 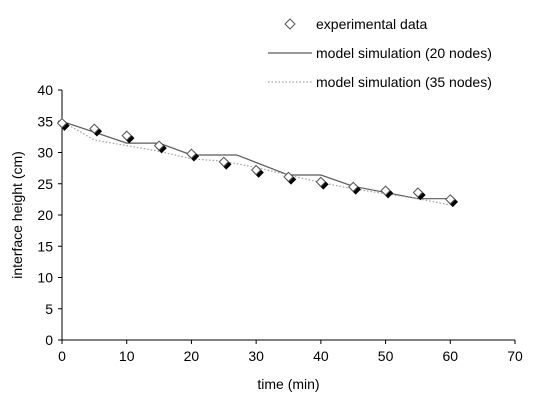 What do you see at coordinates (404, 53) in the screenshot?
I see `legend-label-20-nodes: model simulation (20 nodes)` at bounding box center [404, 53].